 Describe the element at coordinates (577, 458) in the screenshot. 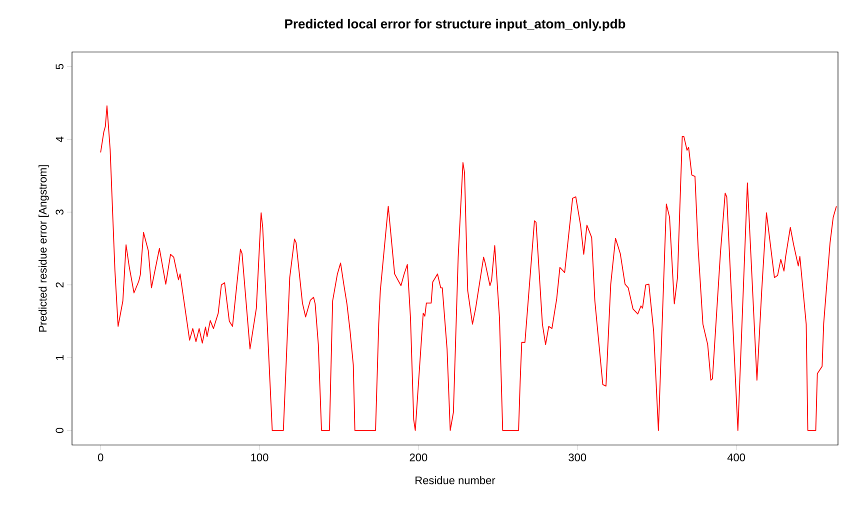

I see `x-tick-label: 300` at that location.